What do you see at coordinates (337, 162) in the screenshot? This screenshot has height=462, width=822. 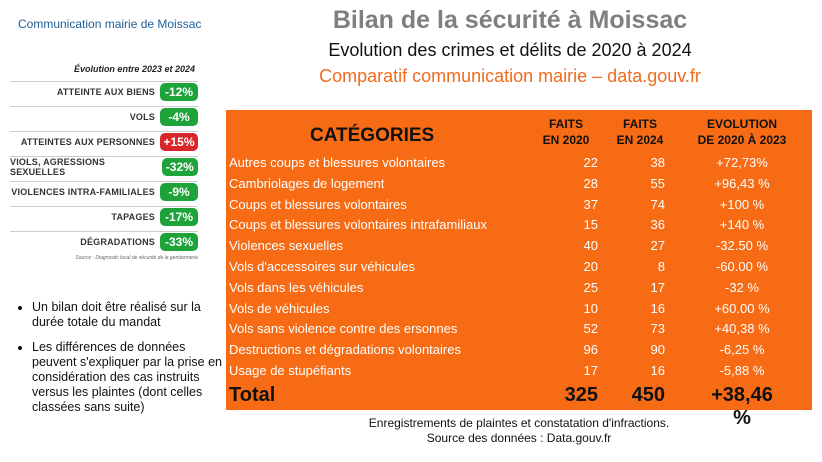 I see `cell-category: Autres coups et blessures volontaires` at bounding box center [337, 162].